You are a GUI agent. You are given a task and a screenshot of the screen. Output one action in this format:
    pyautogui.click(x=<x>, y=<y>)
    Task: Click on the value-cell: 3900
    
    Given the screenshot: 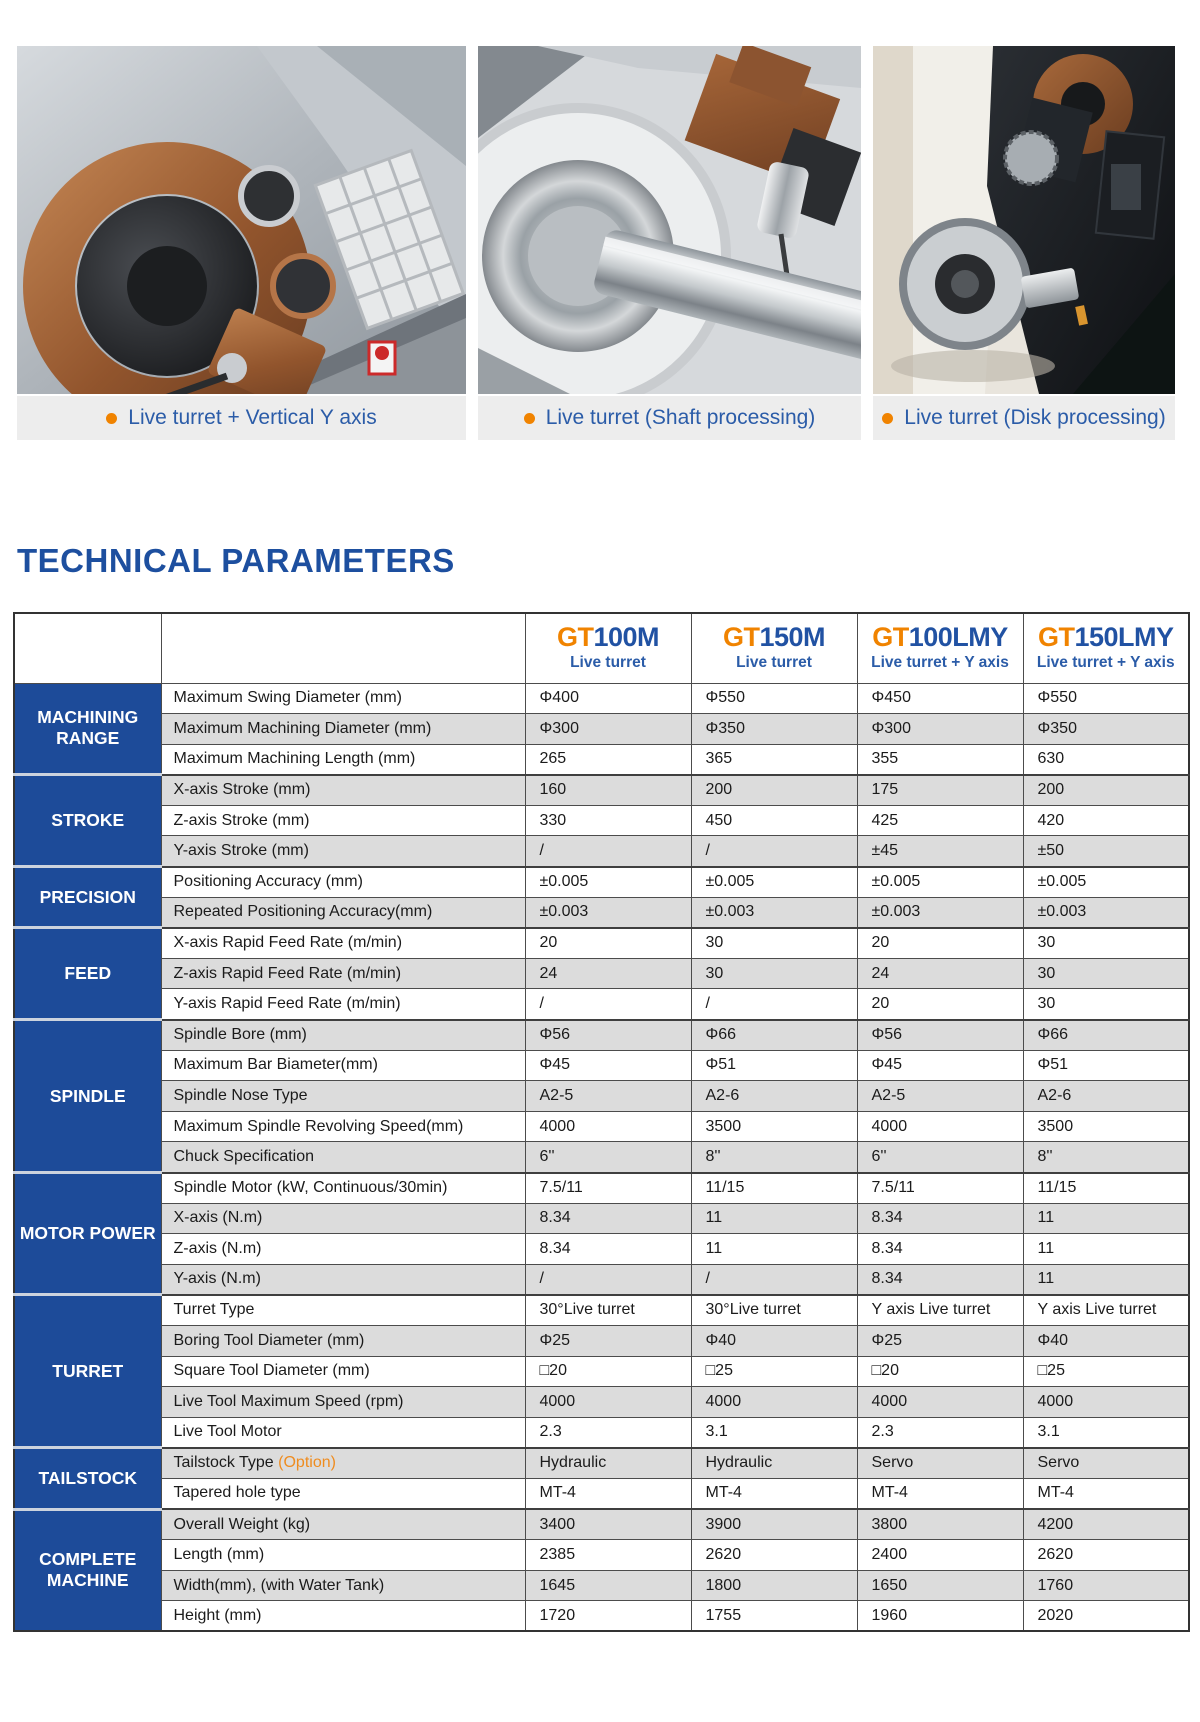 What is the action you would take?
    pyautogui.click(x=774, y=1524)
    